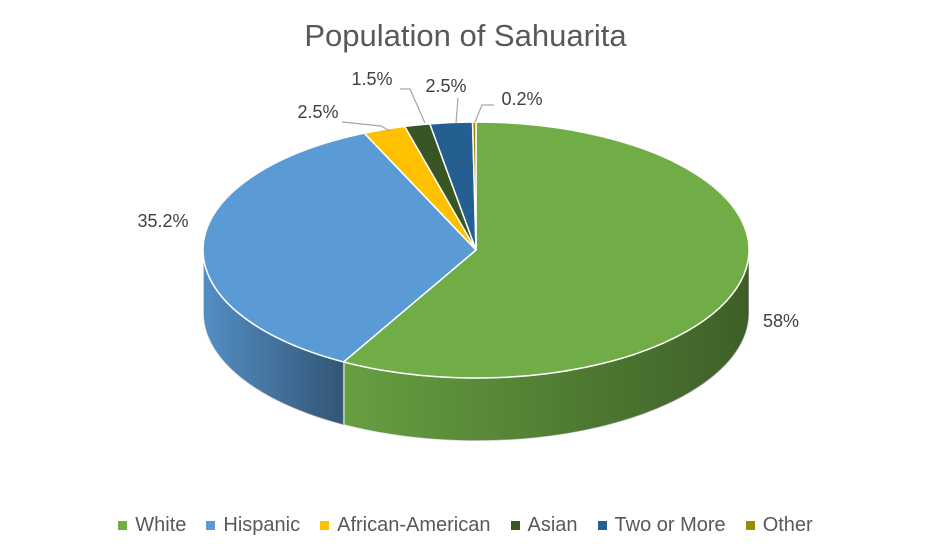 This screenshot has width=931, height=554. I want to click on legend-label: Two or More, so click(670, 524).